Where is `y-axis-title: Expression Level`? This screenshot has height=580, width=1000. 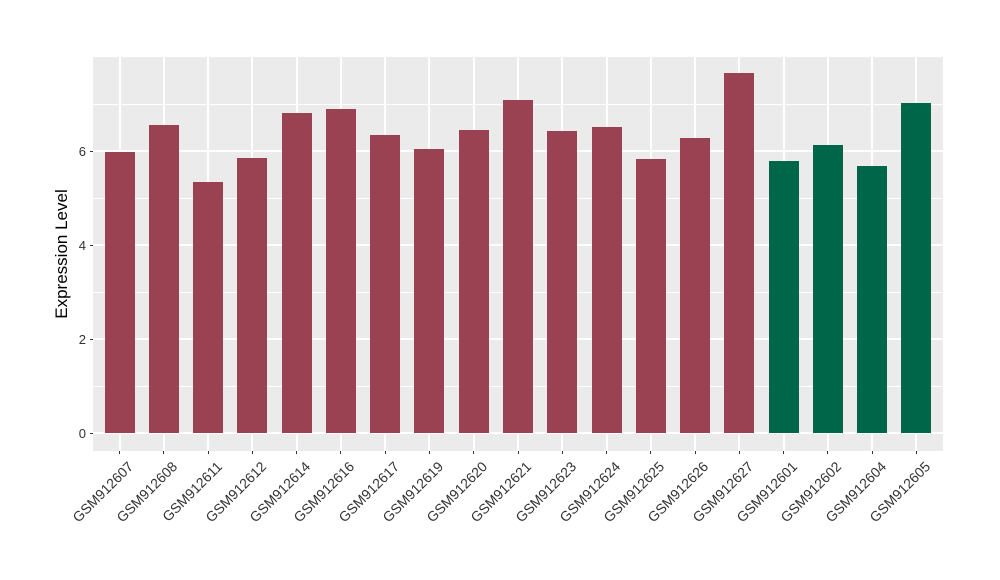
y-axis-title: Expression Level is located at coordinates (61, 254).